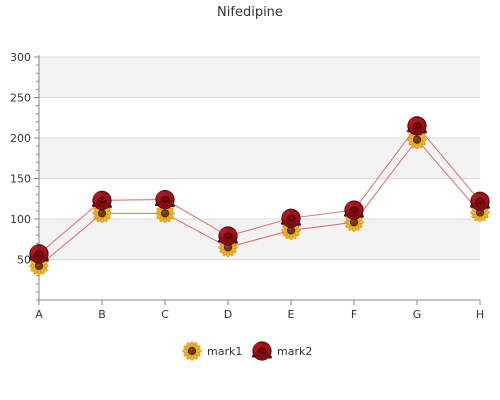 Image resolution: width=500 pixels, height=400 pixels. I want to click on y-tick-label: 50, so click(24, 260).